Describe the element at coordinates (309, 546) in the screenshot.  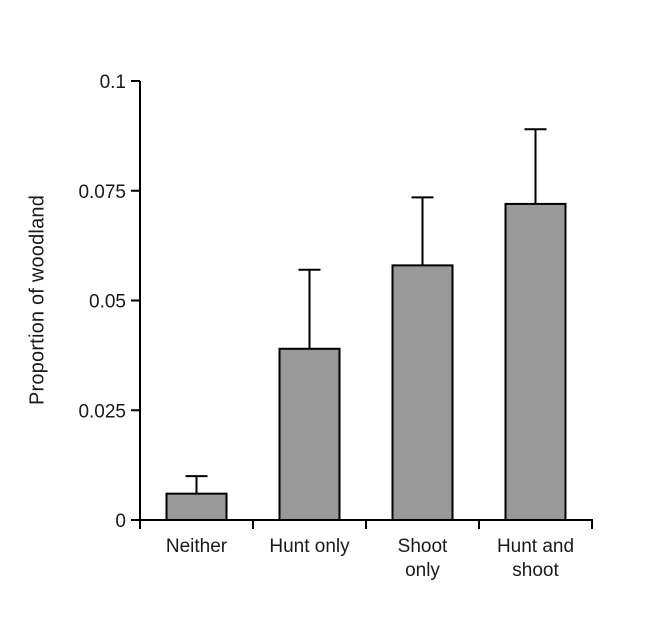
I see `x-category-label-hunt-only: Hunt only` at that location.